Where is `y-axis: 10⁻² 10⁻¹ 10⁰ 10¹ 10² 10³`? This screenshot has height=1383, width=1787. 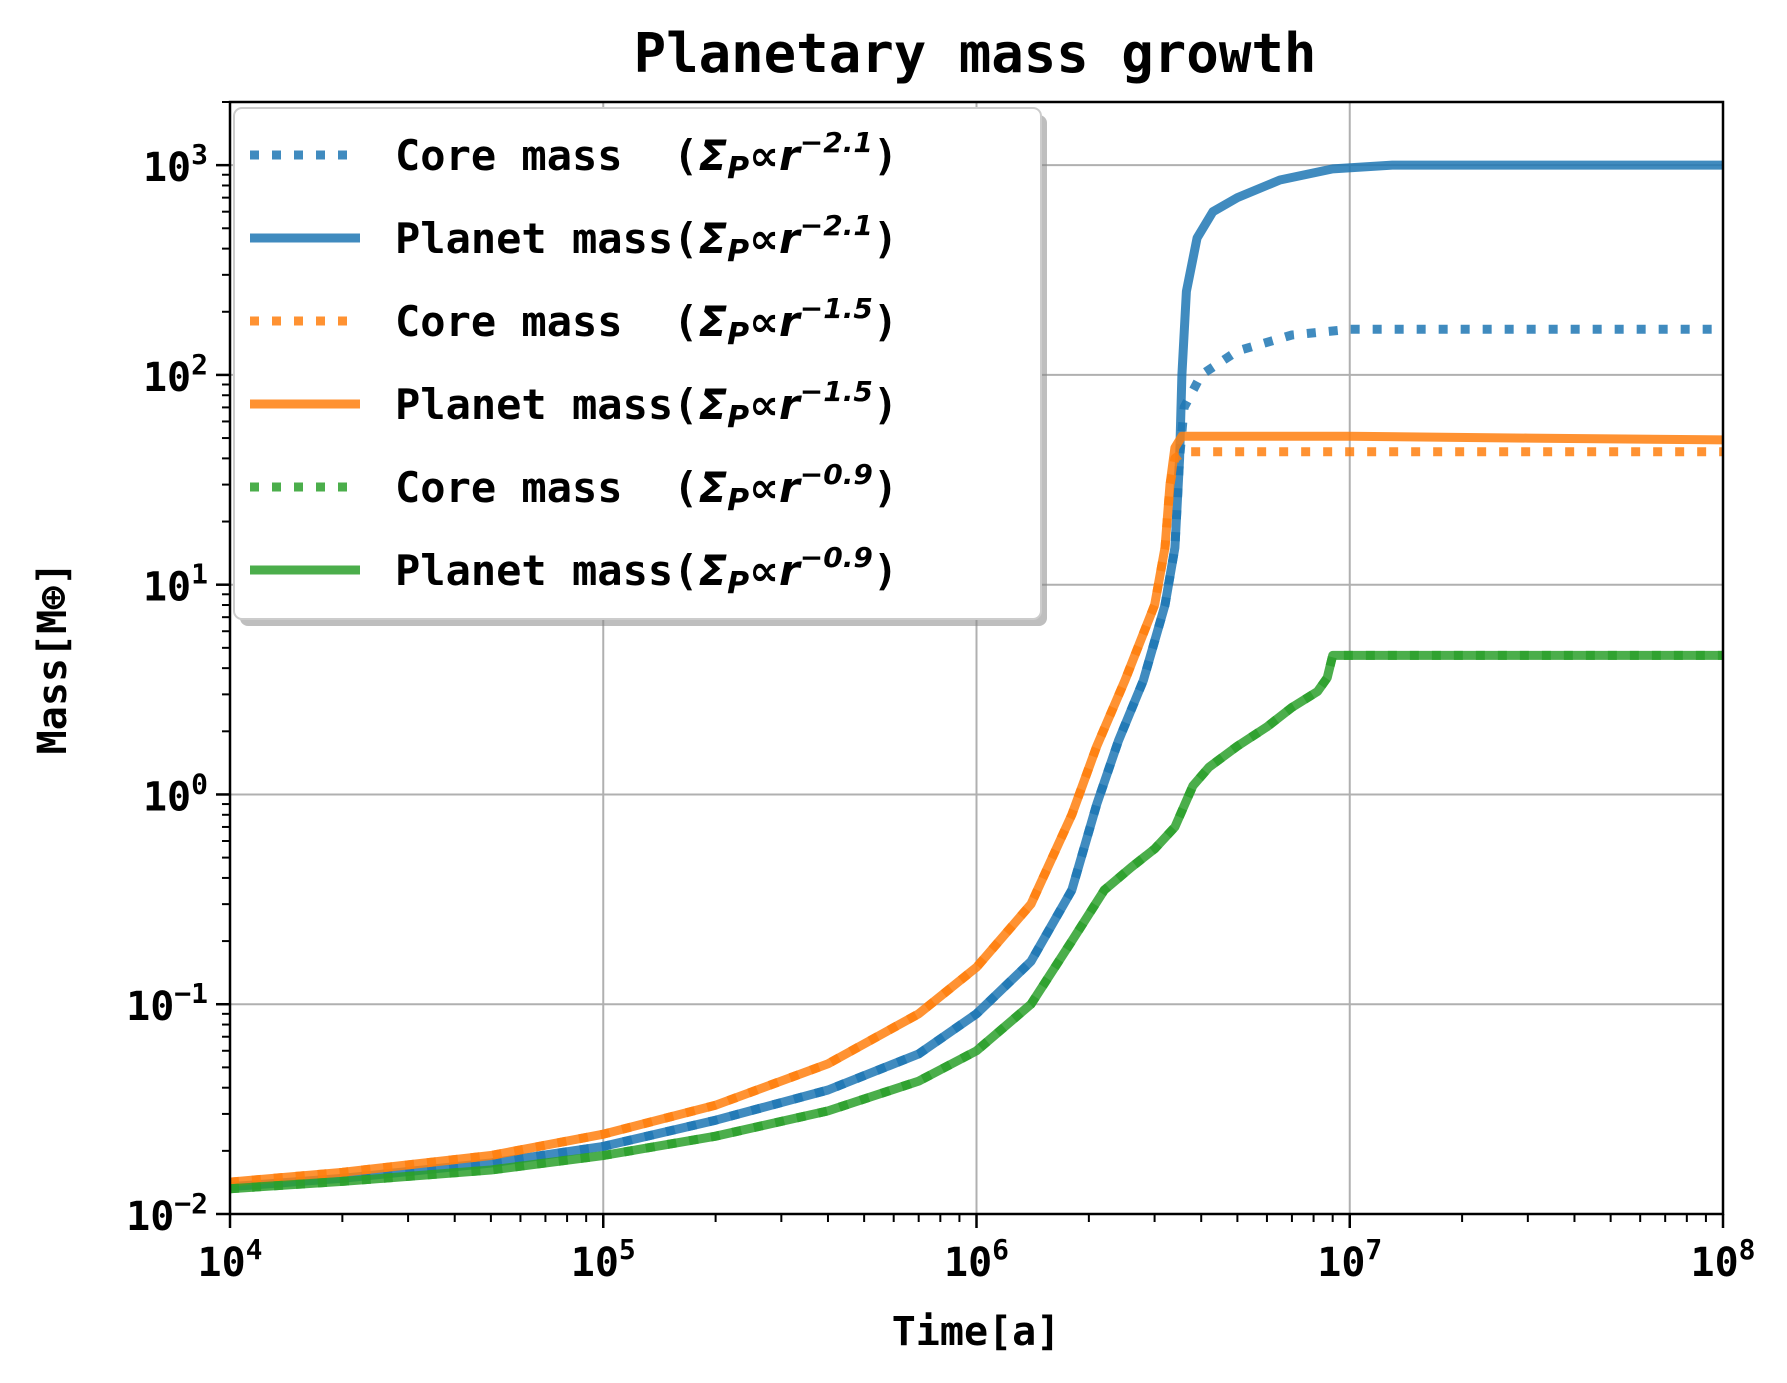
y-axis: 10⁻² 10⁻¹ 10⁰ 10¹ 10² 10³ is located at coordinates (178, 689).